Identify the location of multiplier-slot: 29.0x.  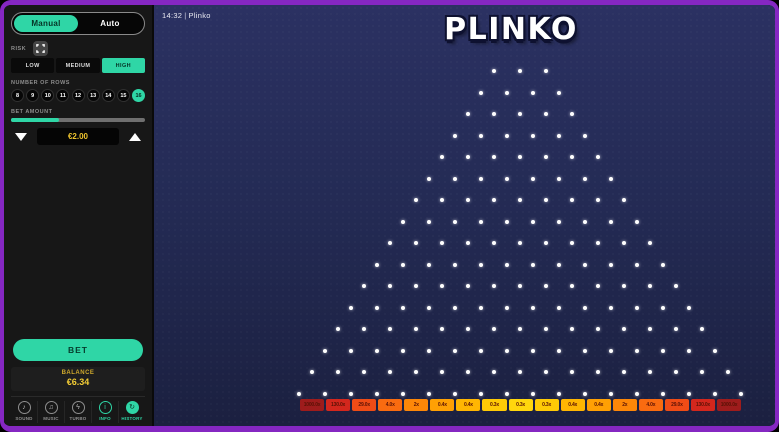
(676, 405).